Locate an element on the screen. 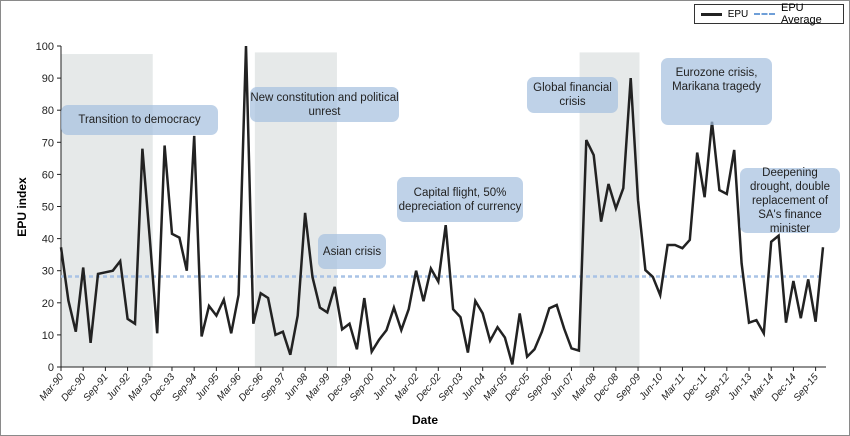 Image resolution: width=850 pixels, height=436 pixels. y-tick-label: 50 is located at coordinates (48, 208).